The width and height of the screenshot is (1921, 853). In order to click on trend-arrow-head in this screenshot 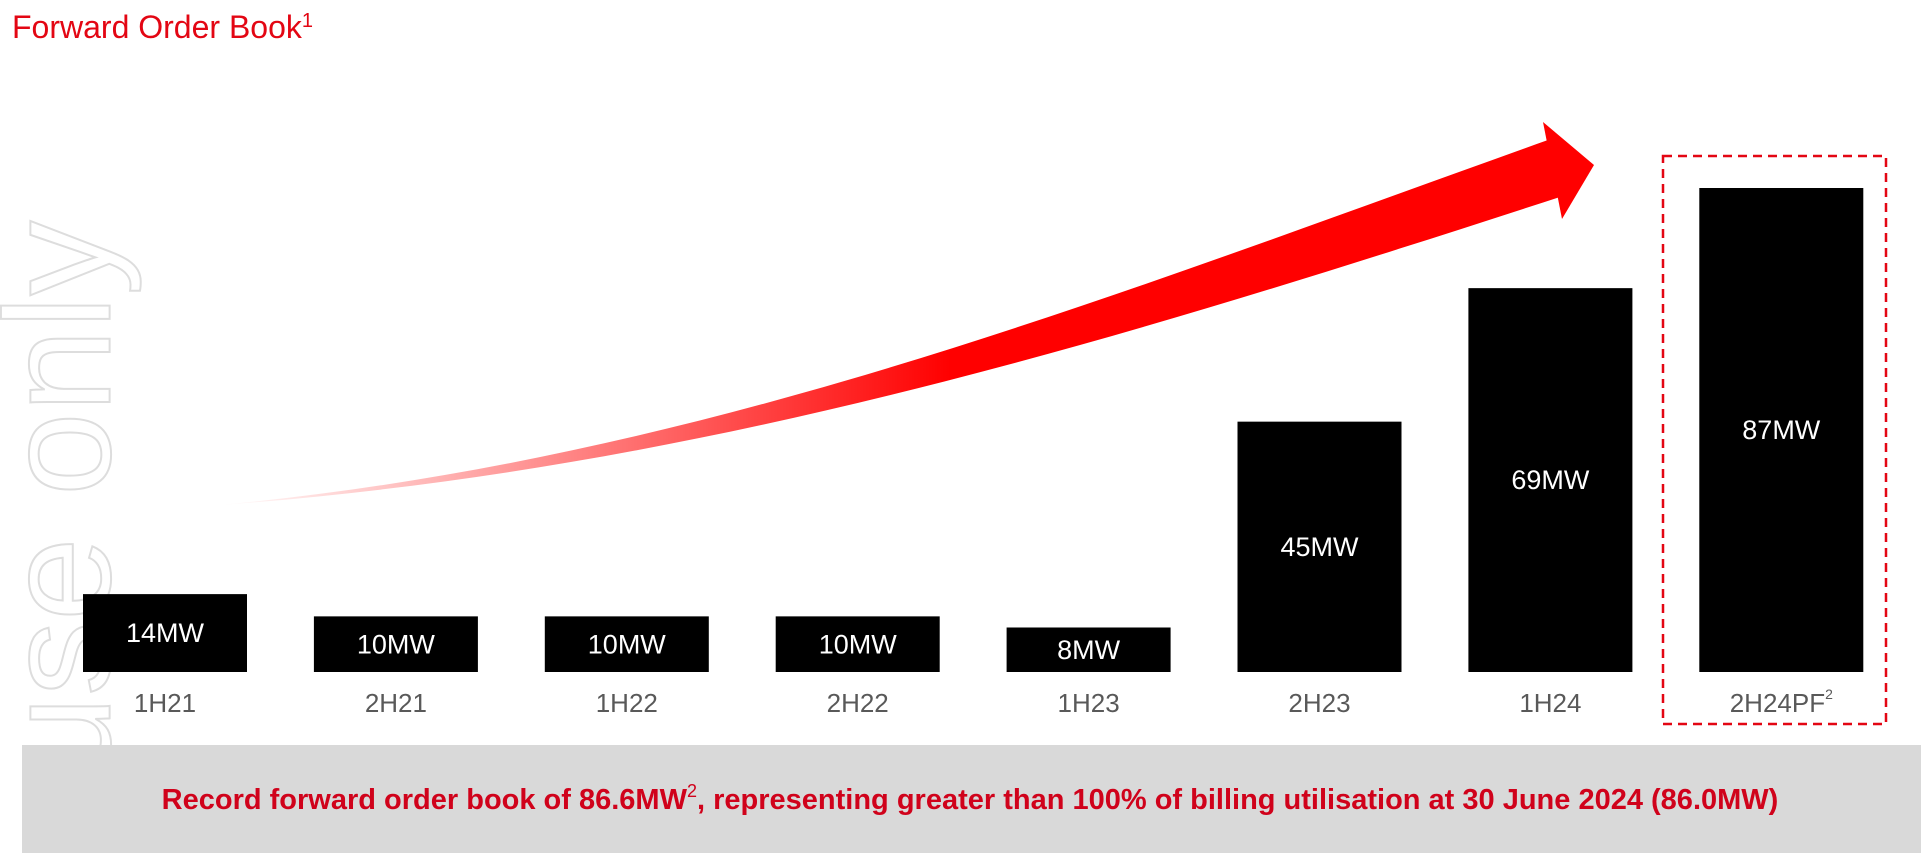, I will do `click(1568, 170)`.